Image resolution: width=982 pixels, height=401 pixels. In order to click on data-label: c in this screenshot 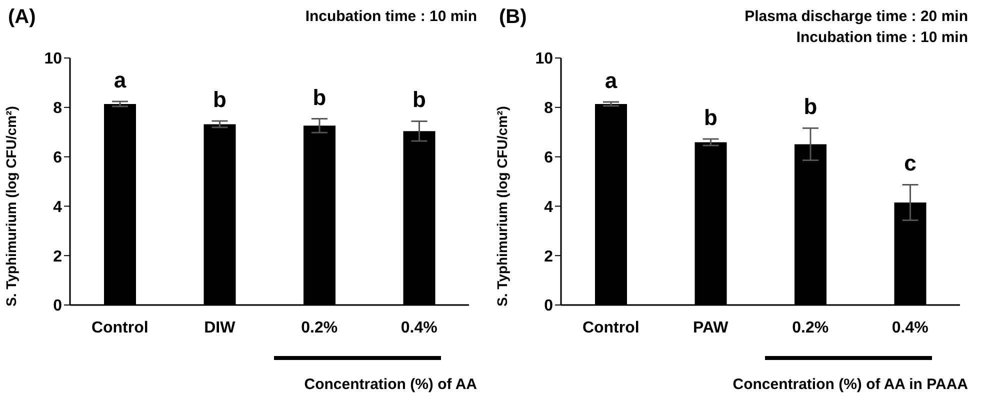, I will do `click(910, 163)`.